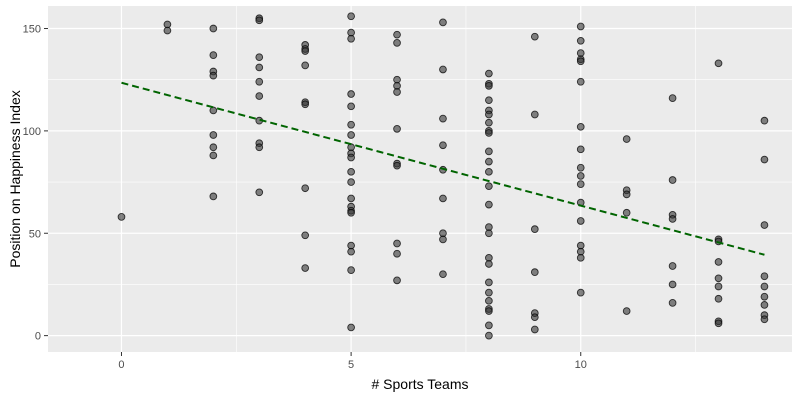  Describe the element at coordinates (121, 365) in the screenshot. I see `x-tick-label: 0` at that location.